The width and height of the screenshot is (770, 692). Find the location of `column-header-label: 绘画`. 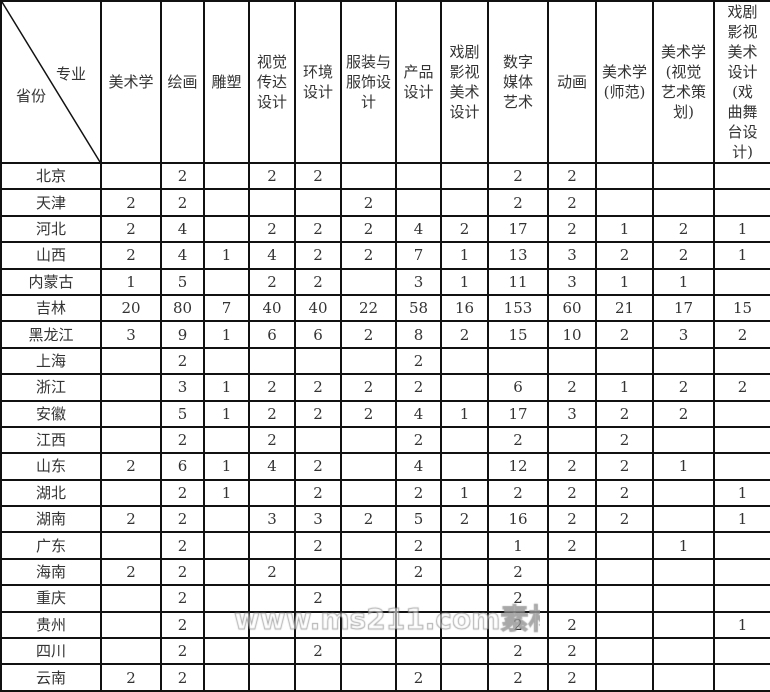

column-header-label: 绘画 is located at coordinates (182, 82).